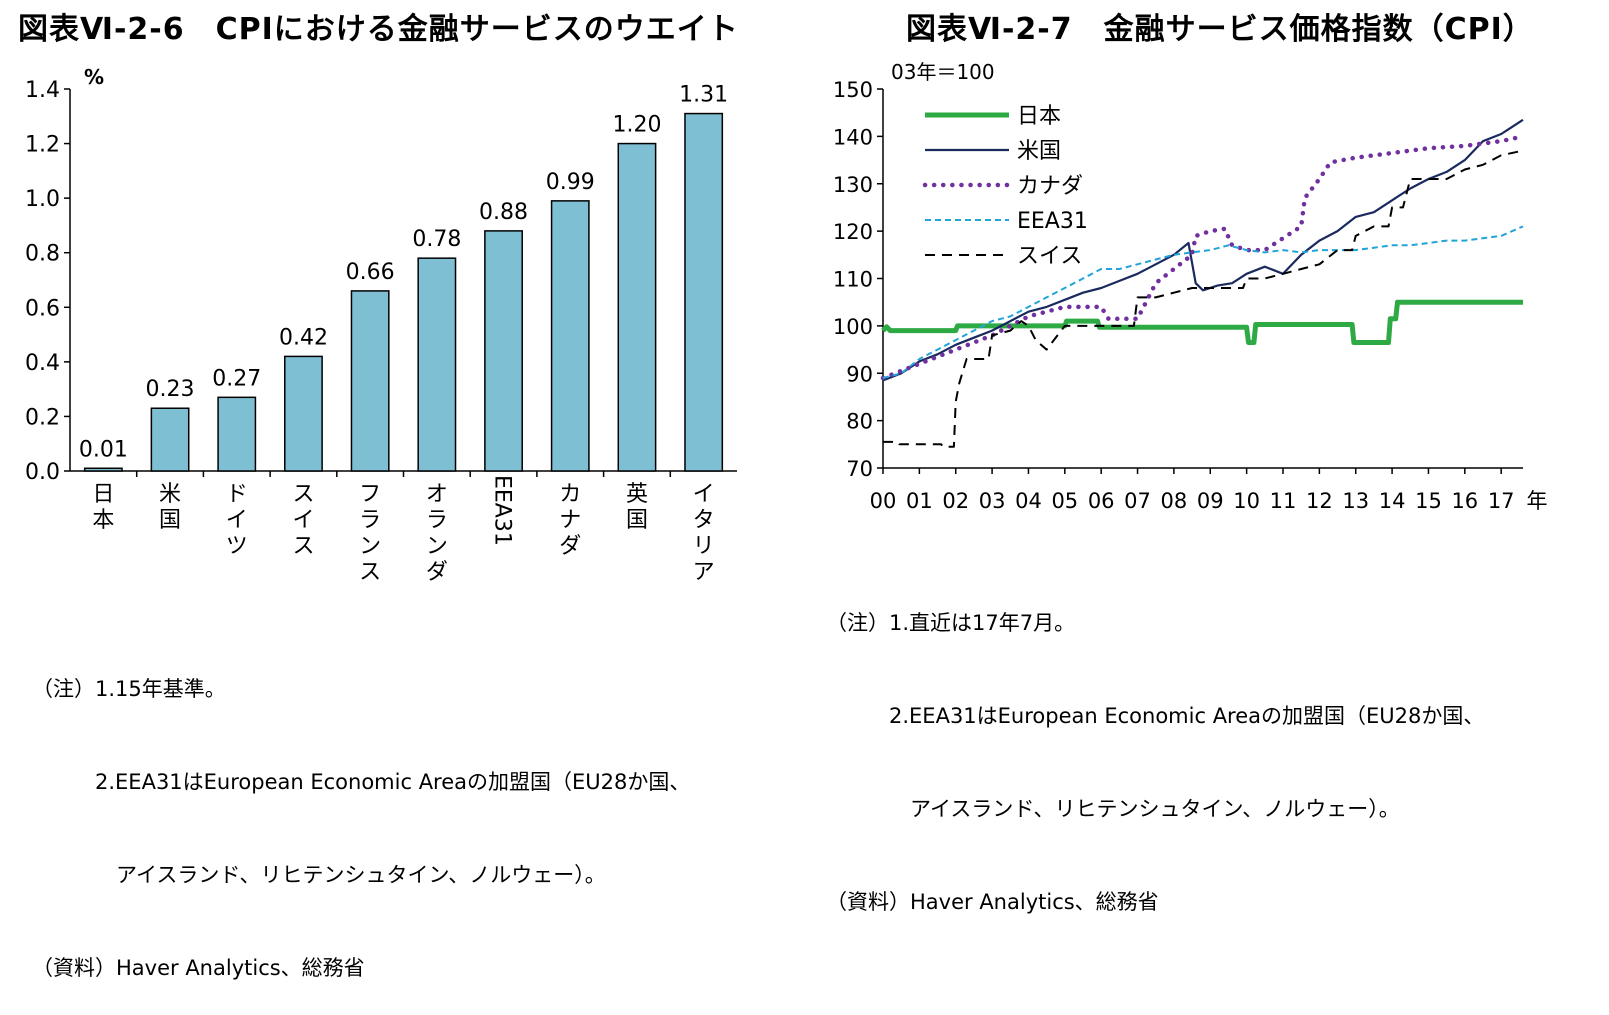 This screenshot has height=1015, width=1609. I want to click on x-tick-label: 01, so click(919, 501).